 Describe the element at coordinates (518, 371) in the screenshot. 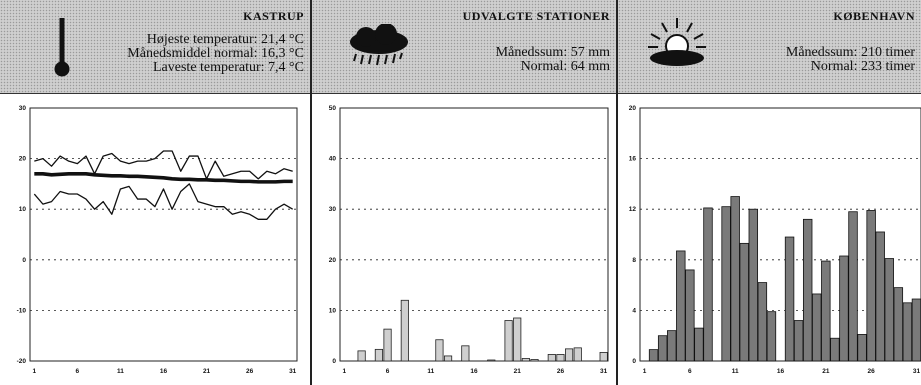

I see `rain-xtick-label: 21` at that location.